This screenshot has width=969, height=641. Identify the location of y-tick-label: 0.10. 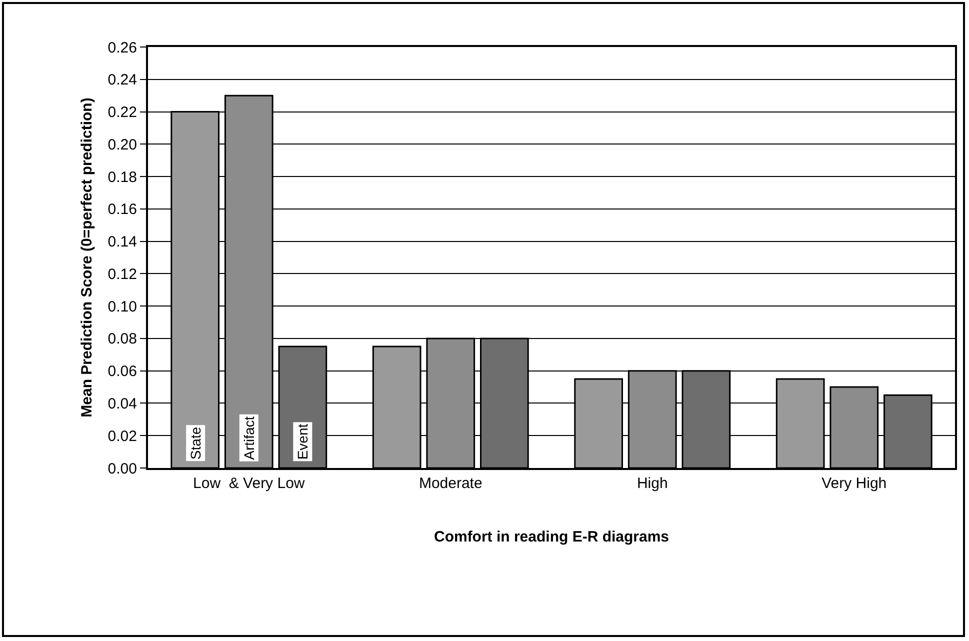
(122, 307).